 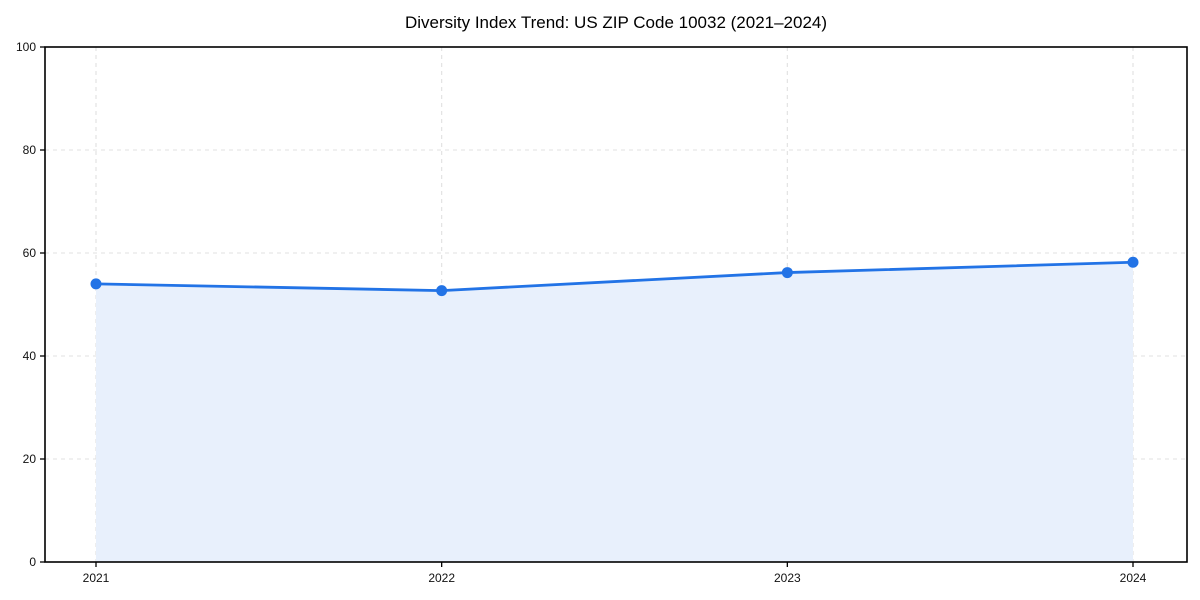 I want to click on x-tick-label: 2023, so click(x=787, y=578).